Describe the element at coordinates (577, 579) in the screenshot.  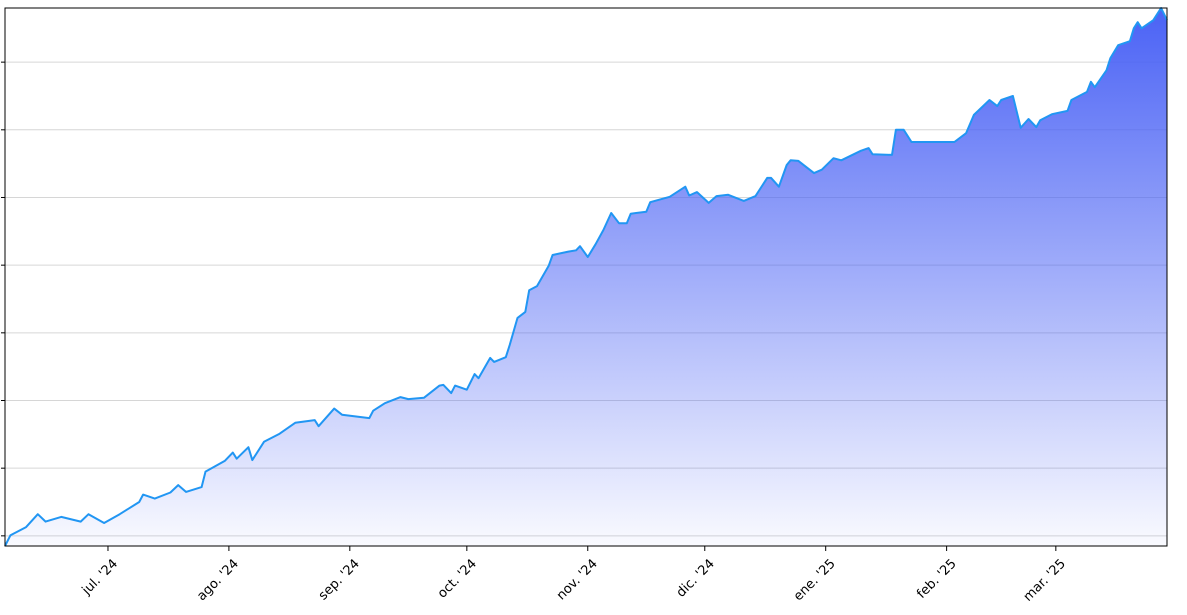
I see `x-tick-label: nov. '24` at that location.